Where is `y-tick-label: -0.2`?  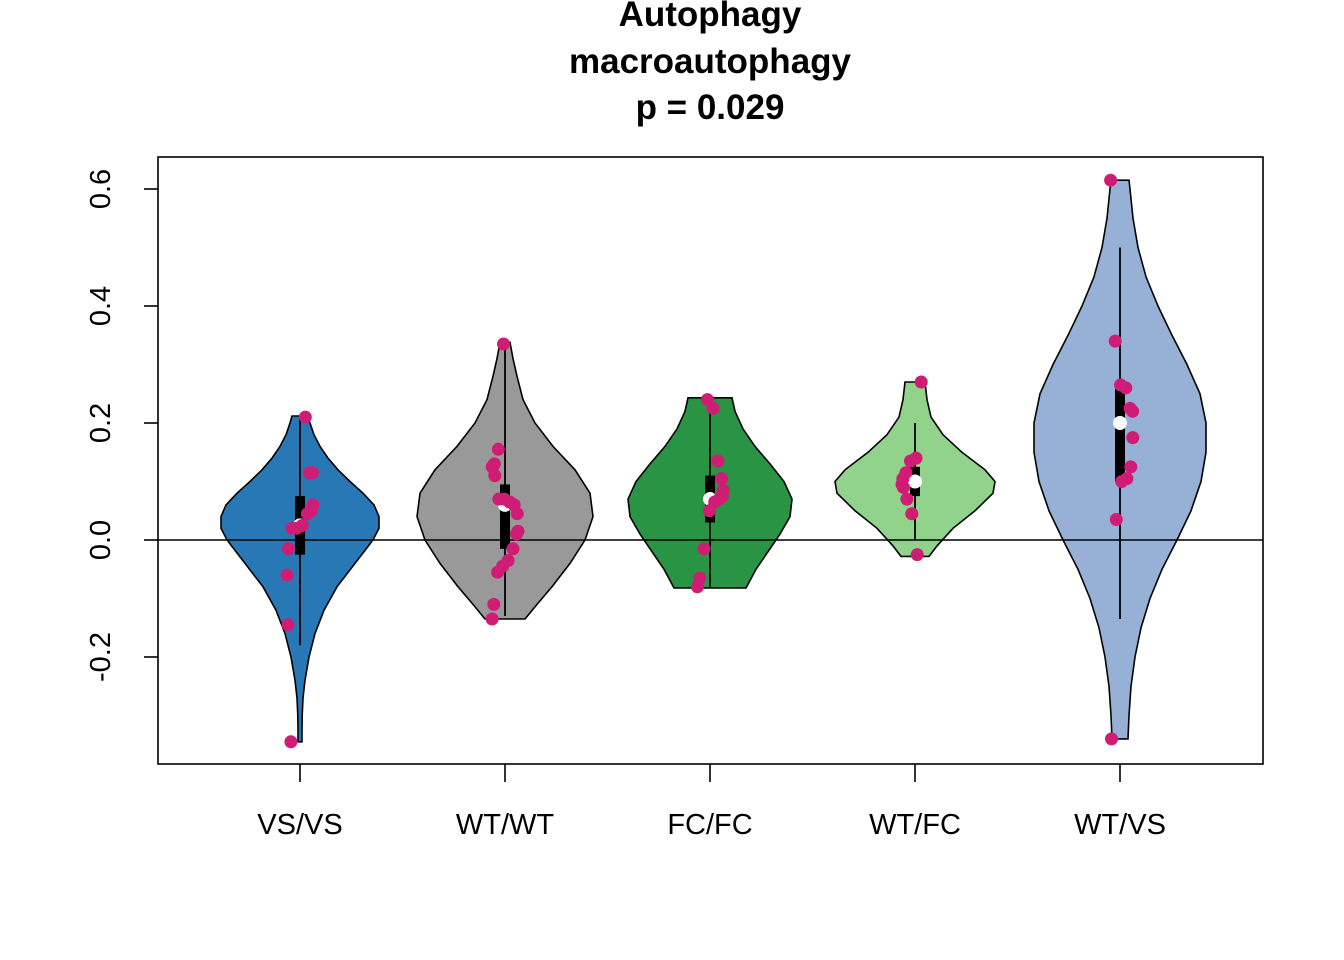
y-tick-label: -0.2 is located at coordinates (101, 657).